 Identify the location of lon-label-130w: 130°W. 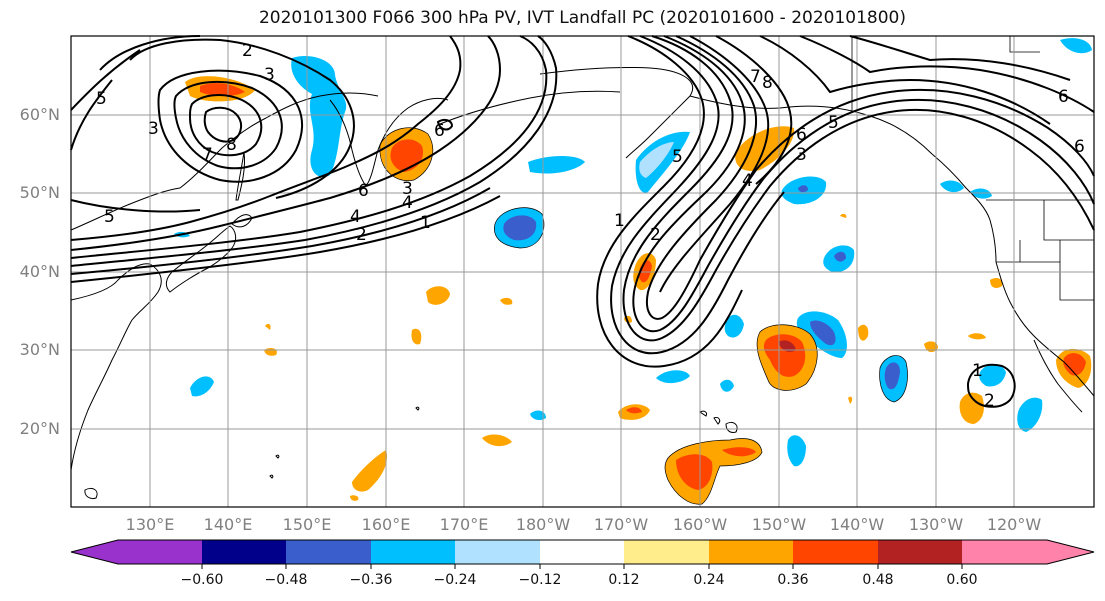
(936, 524).